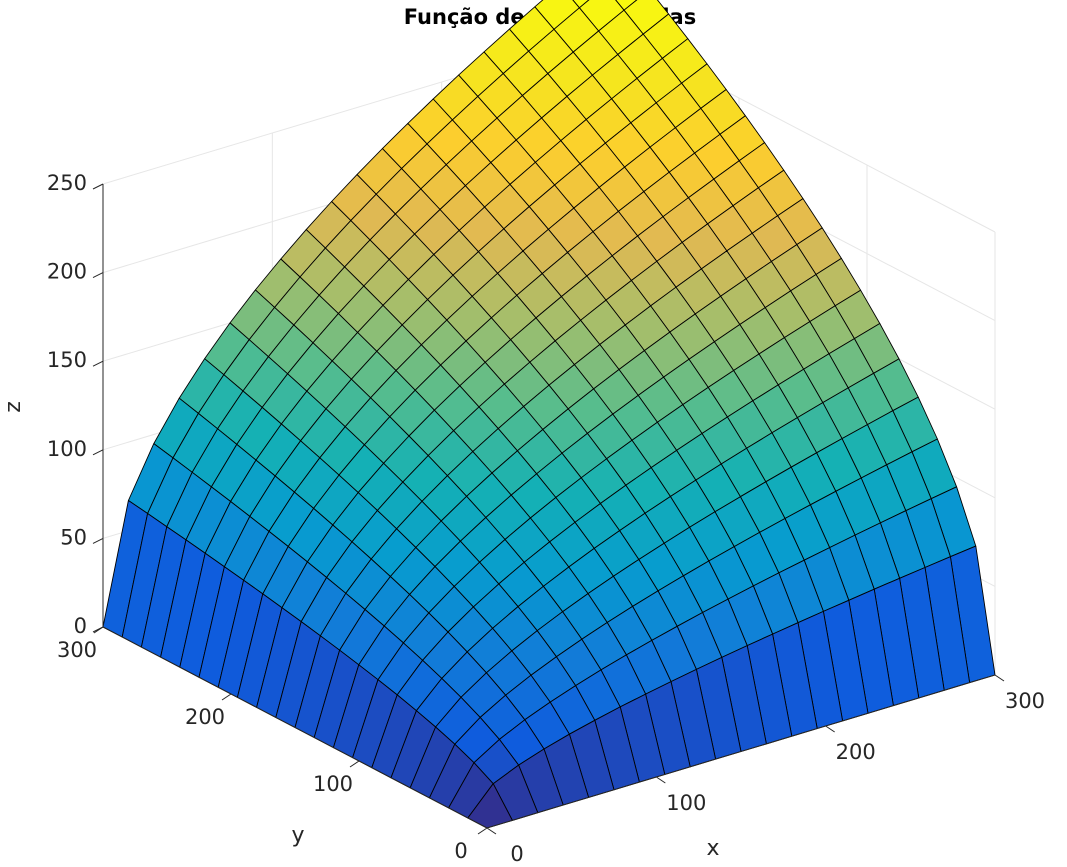 The height and width of the screenshot is (867, 1067). What do you see at coordinates (67, 272) in the screenshot?
I see `z-tick-label: 200` at bounding box center [67, 272].